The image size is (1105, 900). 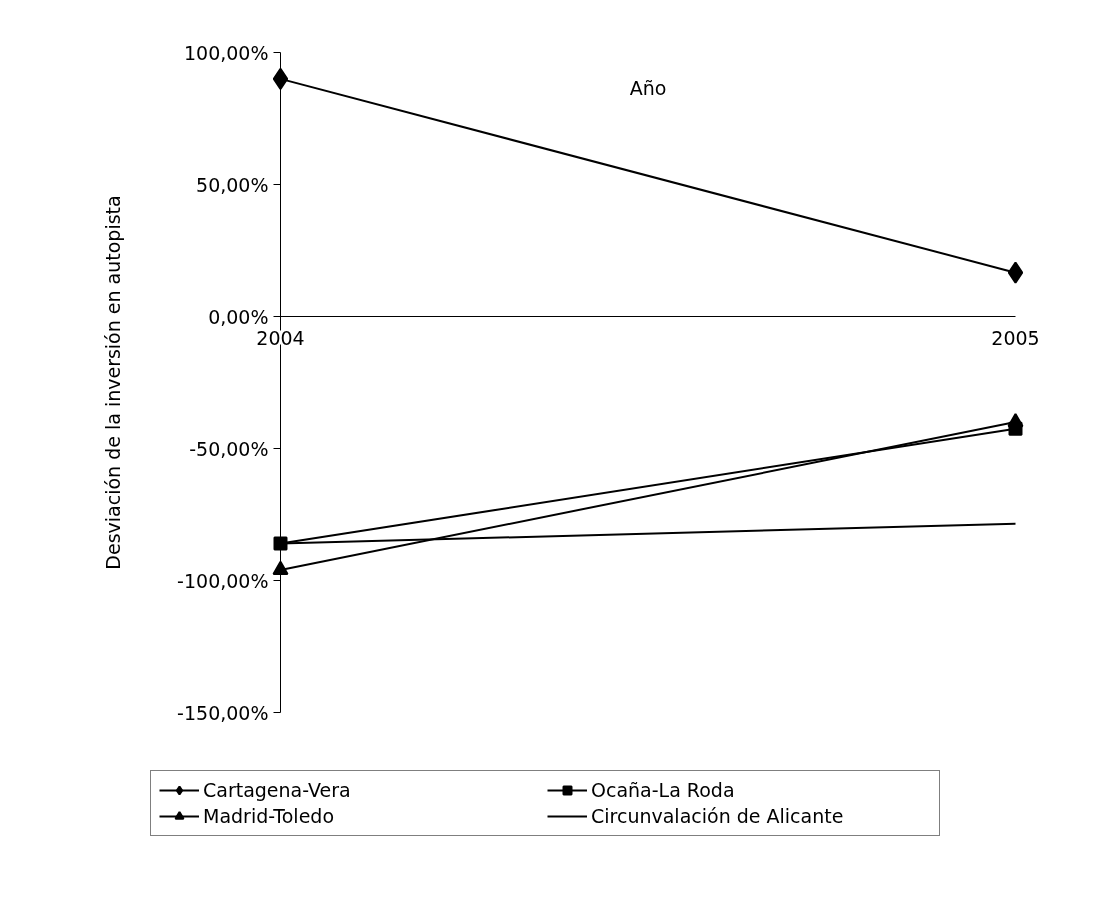 I want to click on legend-label: Ocaña-La Roda, so click(x=663, y=790).